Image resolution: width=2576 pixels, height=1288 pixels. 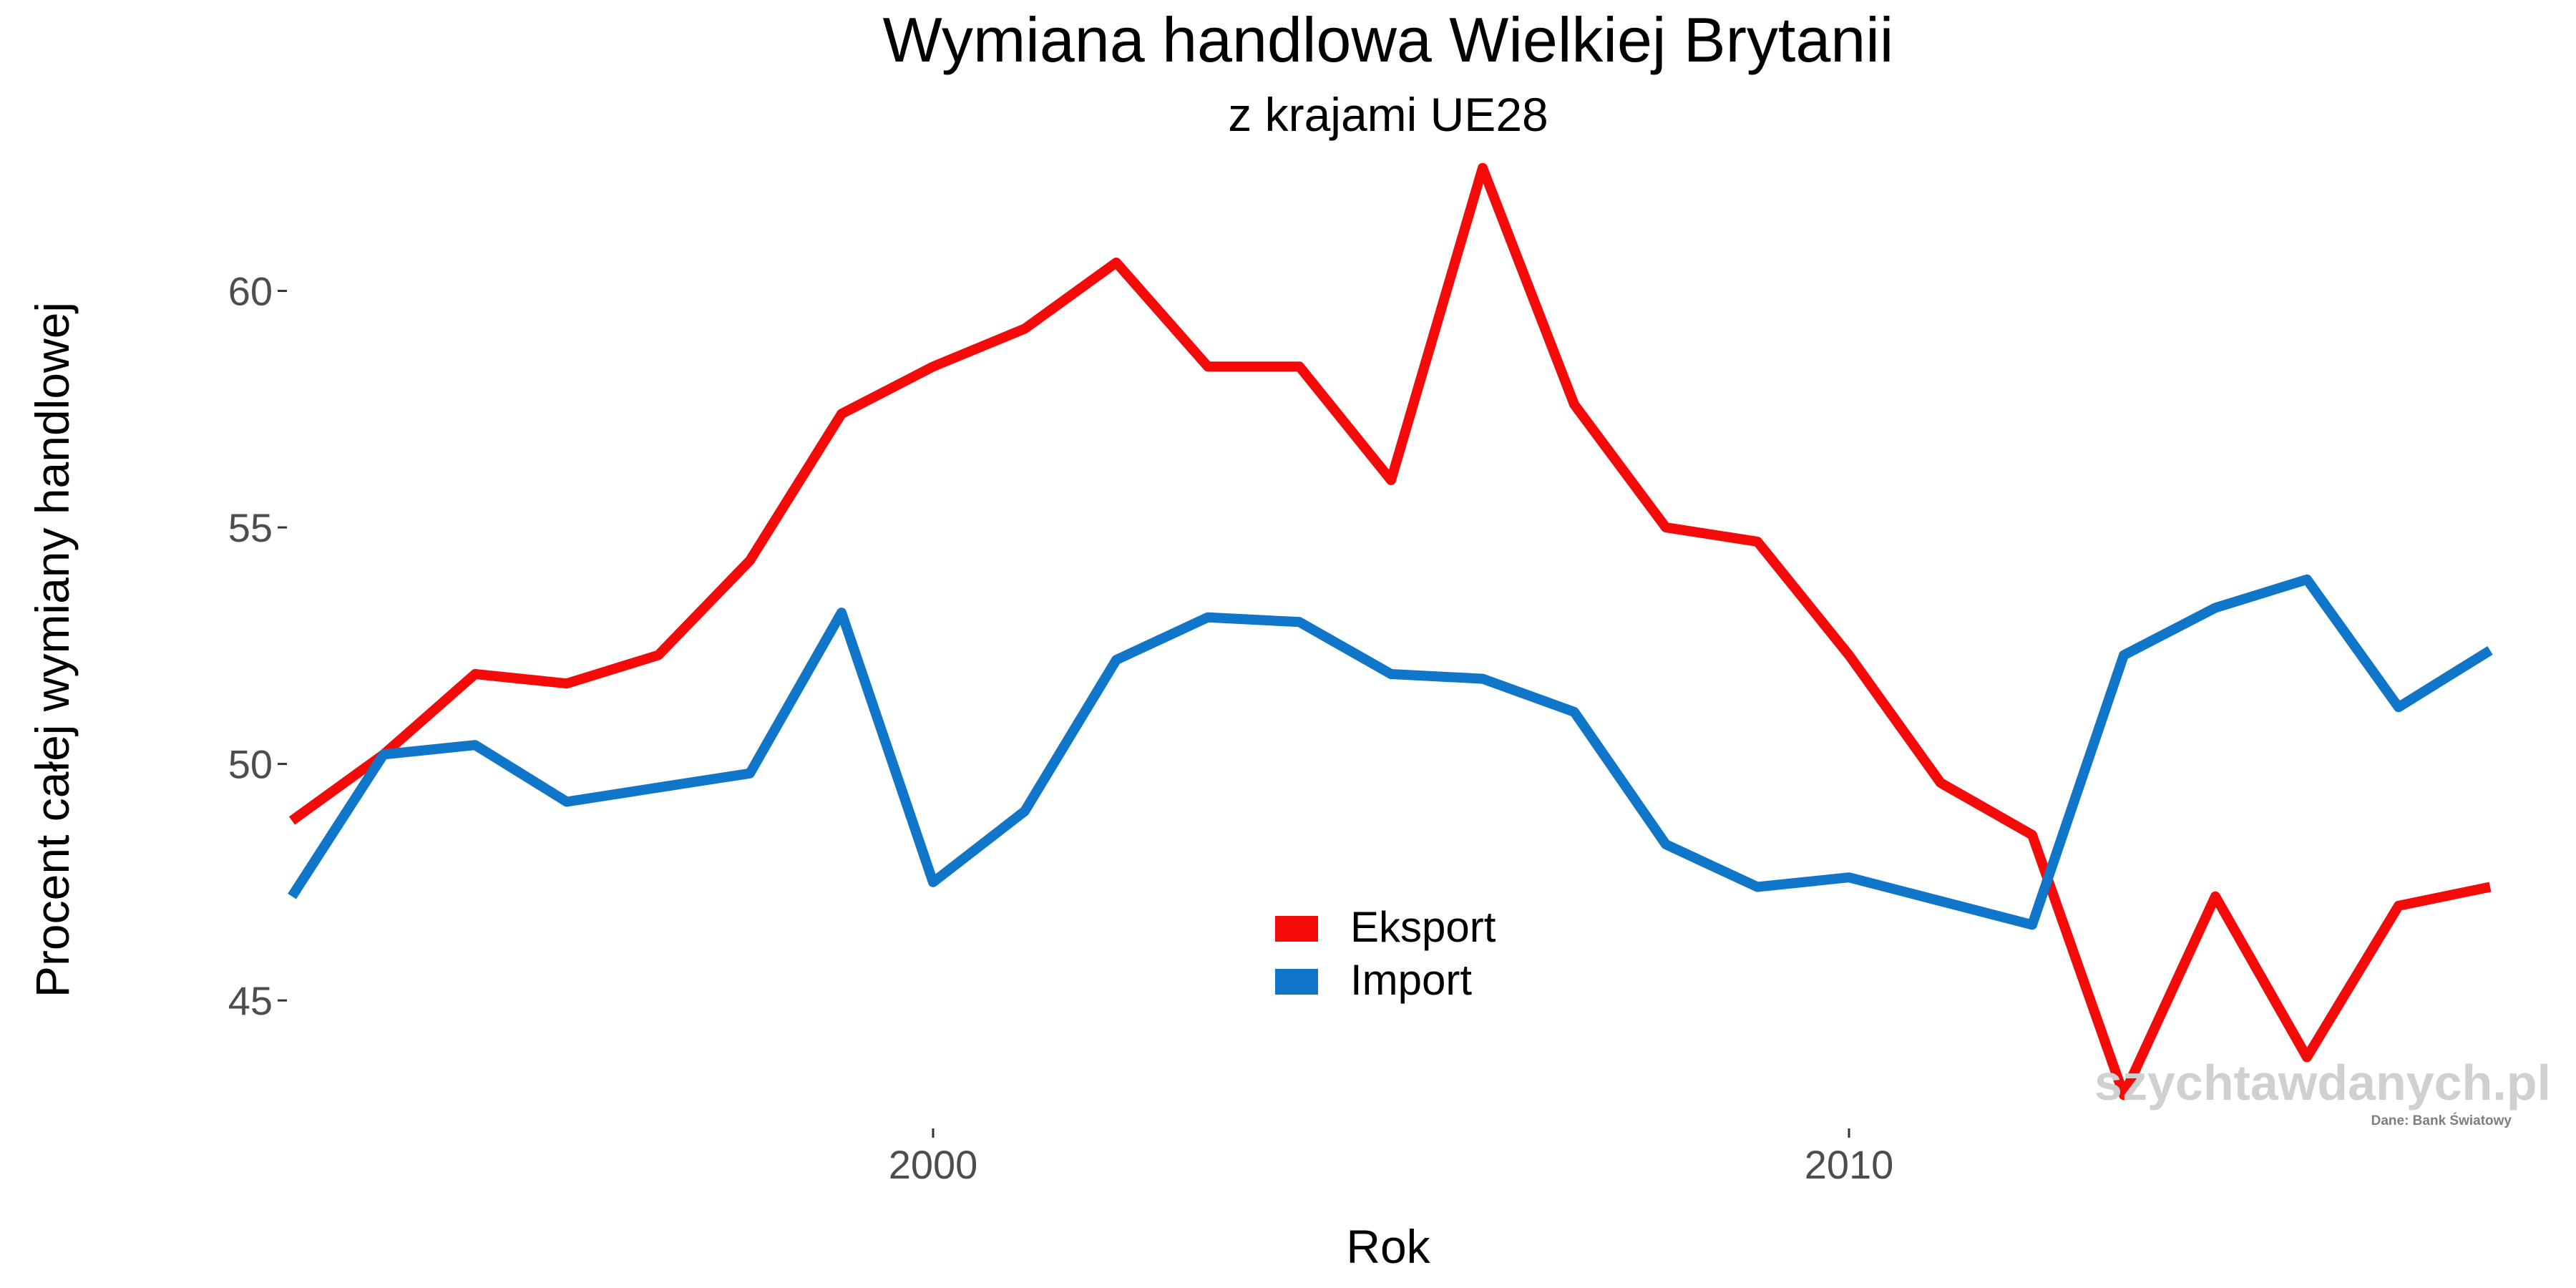 What do you see at coordinates (250, 1000) in the screenshot?
I see `y-tick-label: 45` at bounding box center [250, 1000].